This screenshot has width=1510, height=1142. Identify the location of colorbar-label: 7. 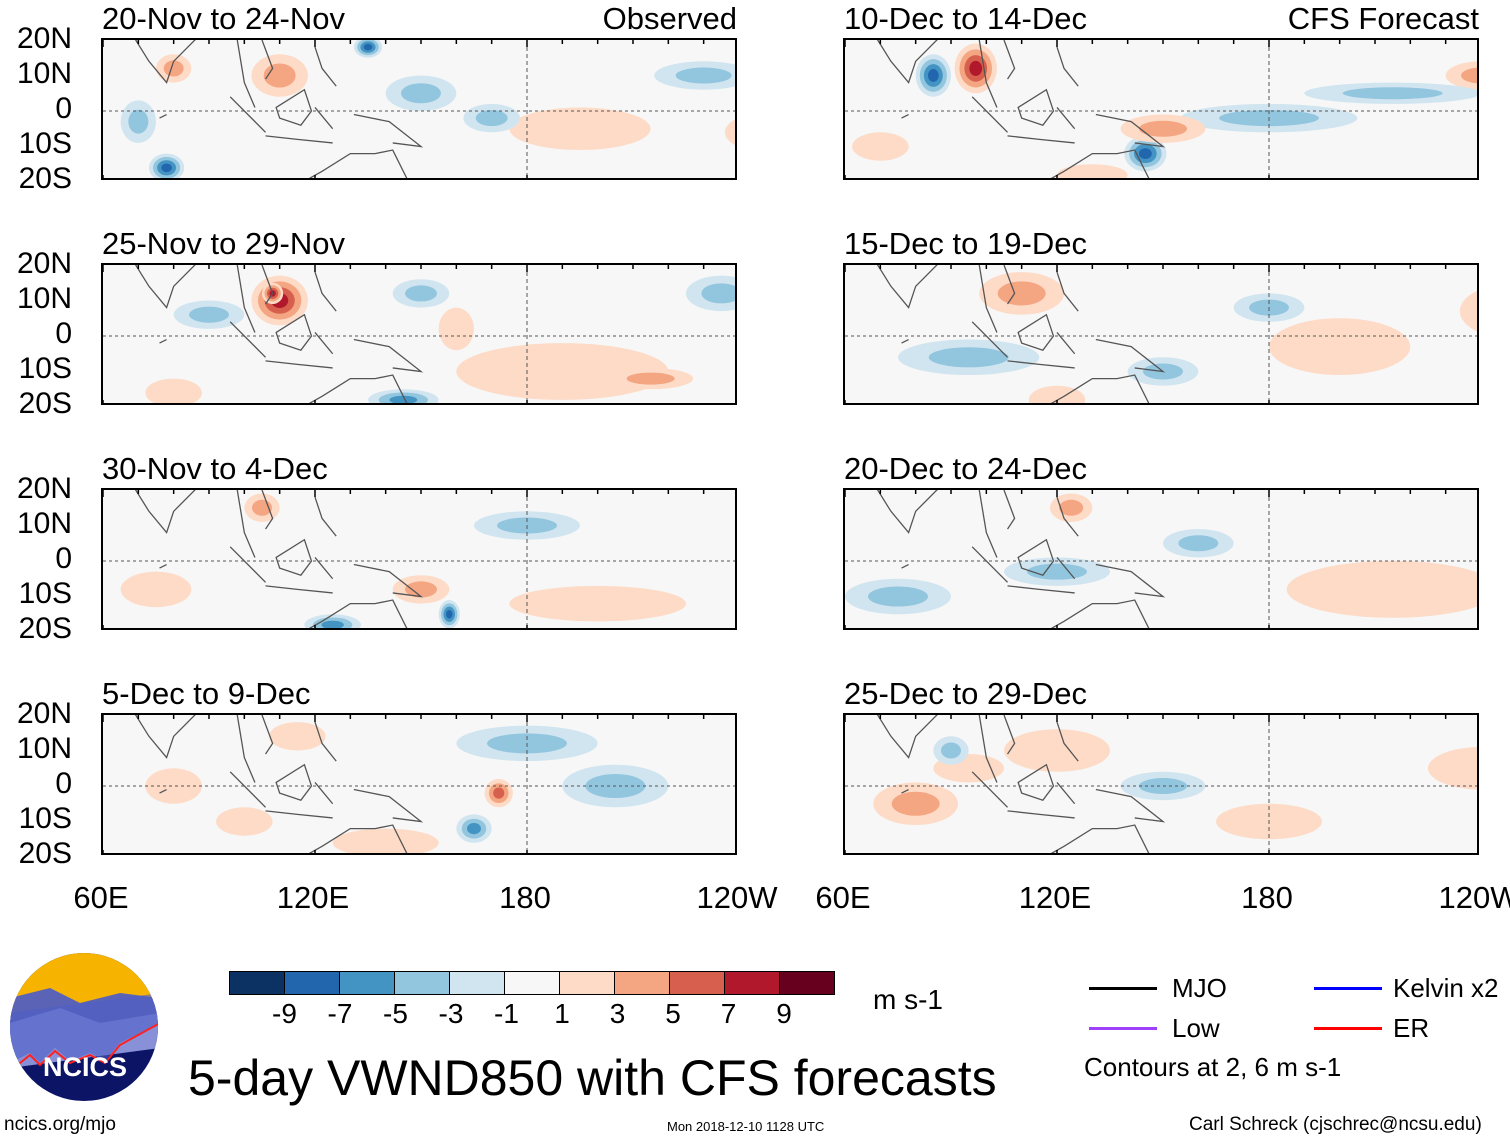
(728, 1013).